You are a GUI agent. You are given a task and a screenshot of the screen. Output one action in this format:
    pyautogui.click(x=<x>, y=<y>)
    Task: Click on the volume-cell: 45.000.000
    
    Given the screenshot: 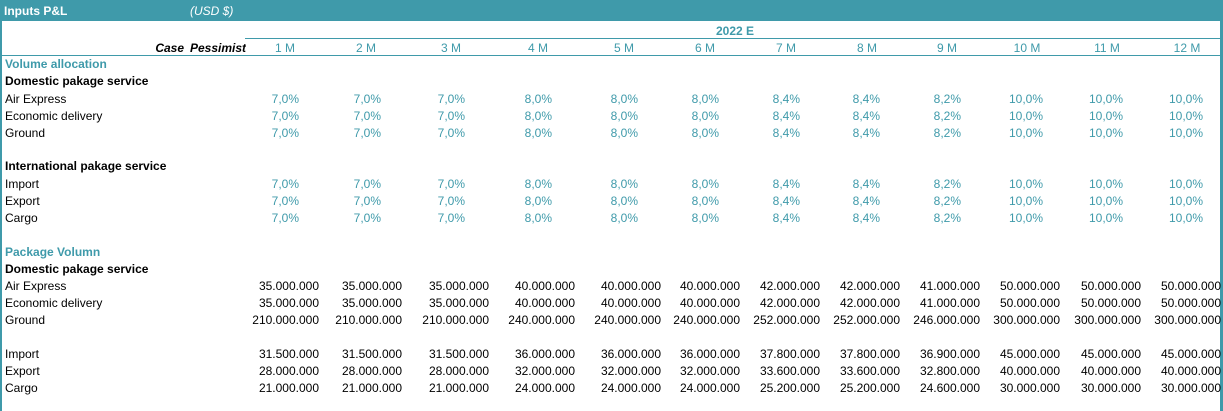 What is the action you would take?
    pyautogui.click(x=1029, y=354)
    